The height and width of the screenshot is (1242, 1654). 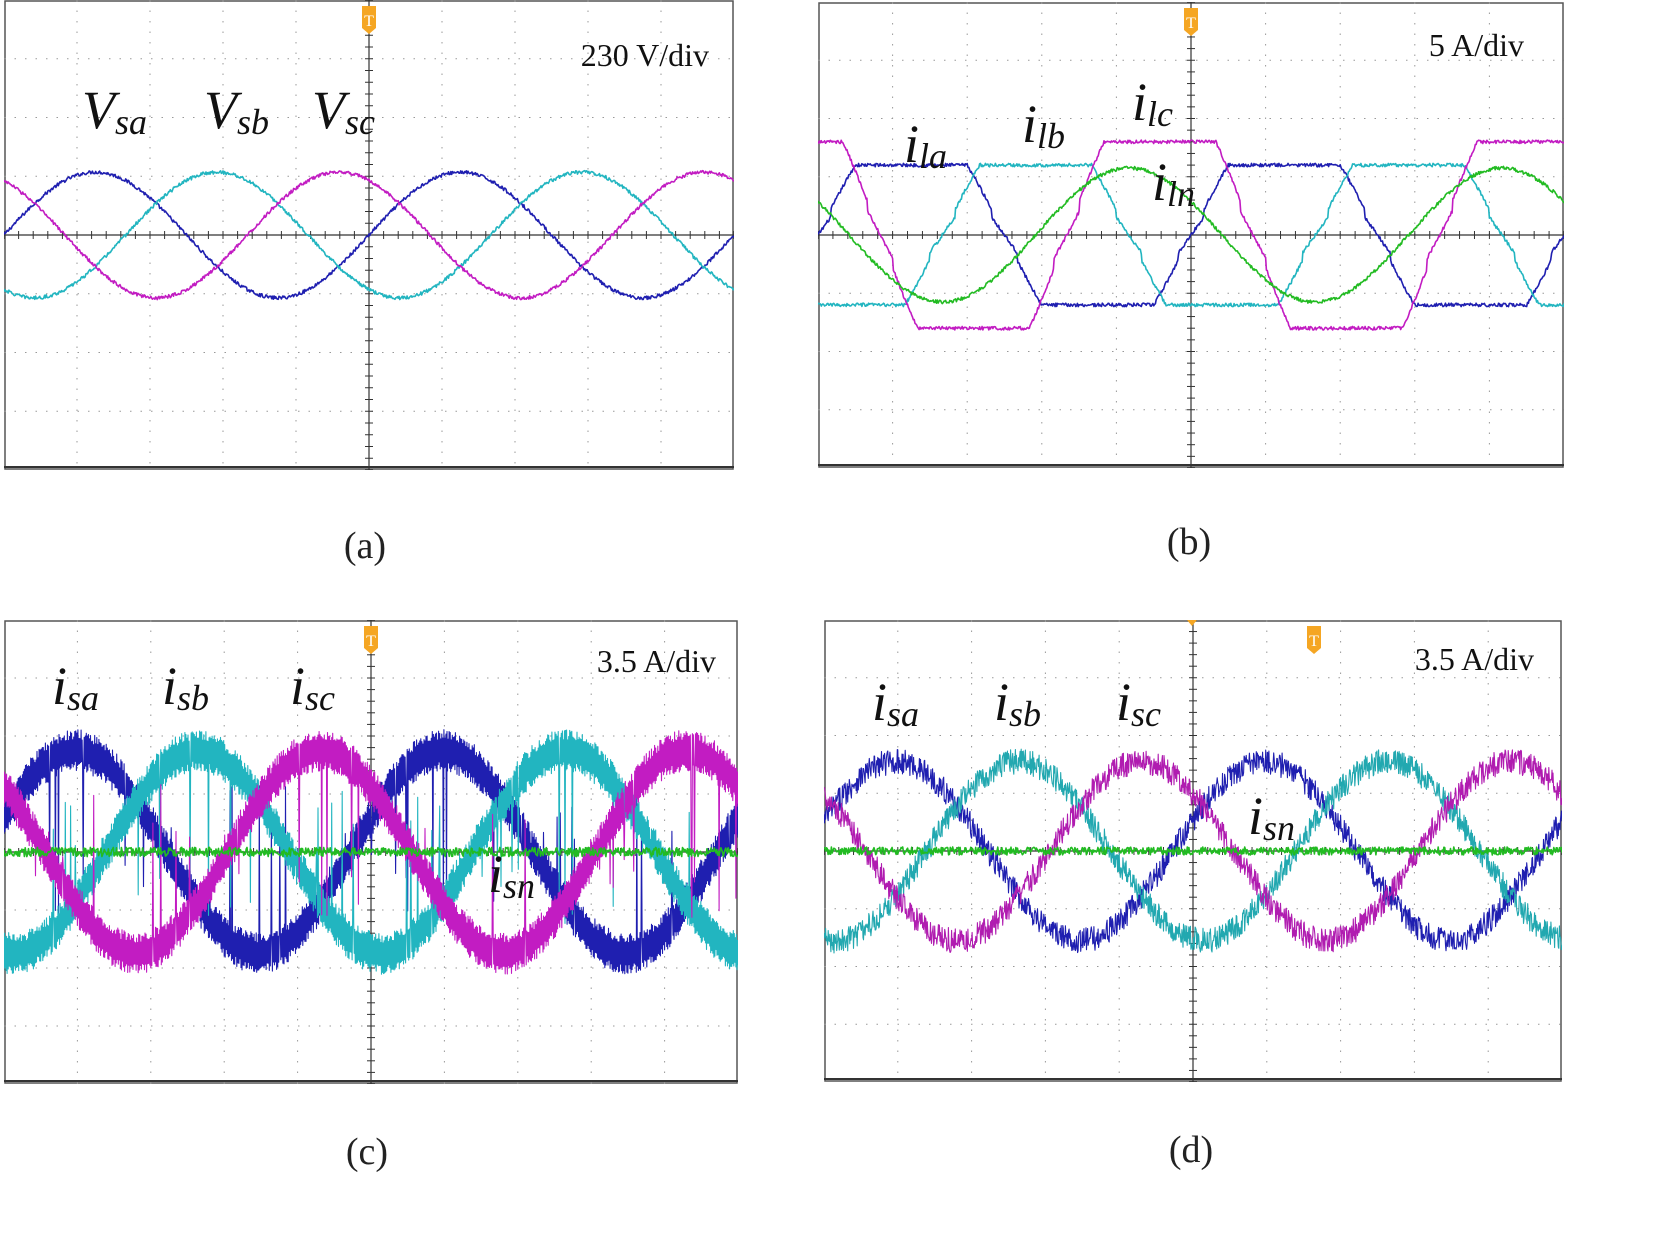 What do you see at coordinates (114, 111) in the screenshot?
I see `label-vsa: Vsa` at bounding box center [114, 111].